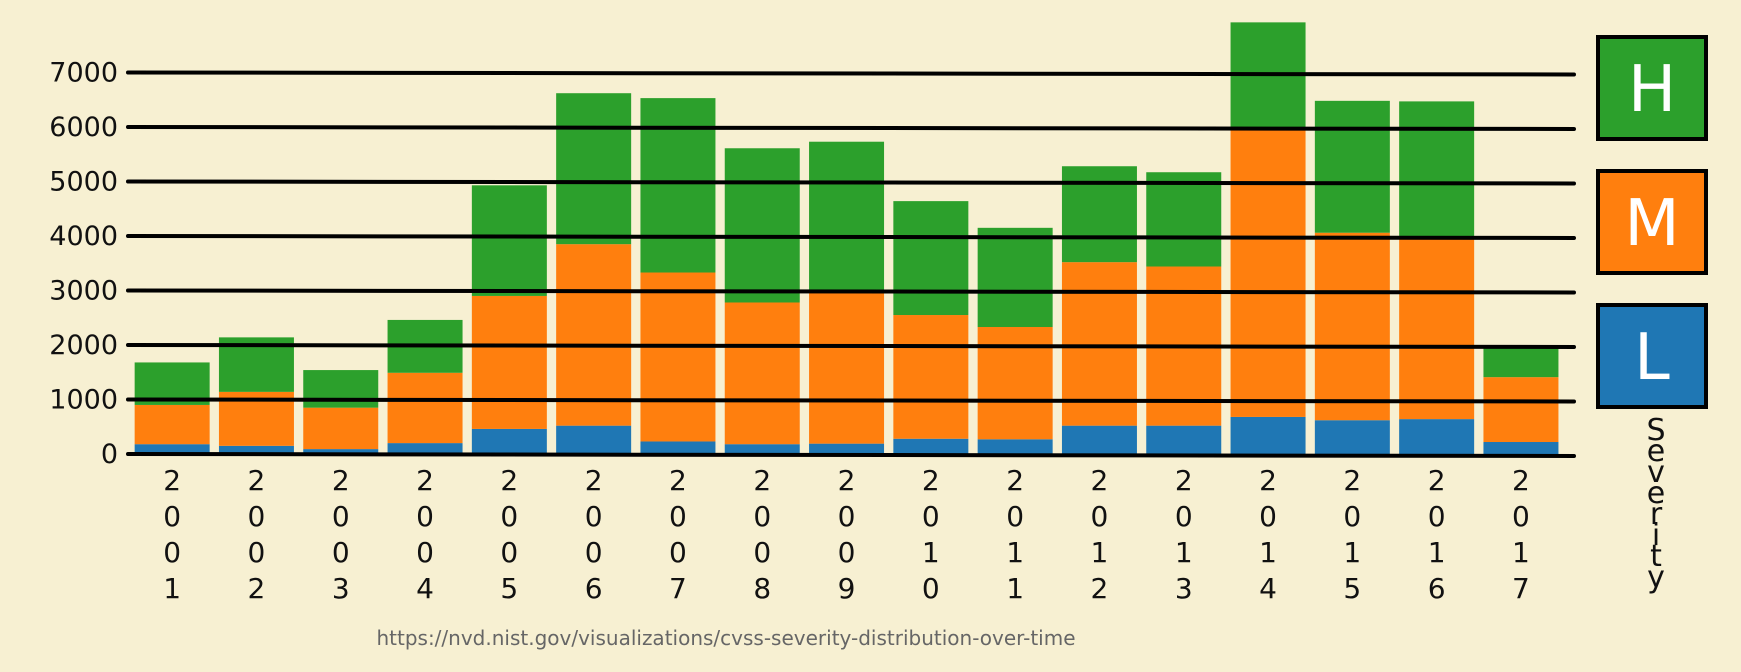  I want to click on bar-M-2003, so click(341, 428).